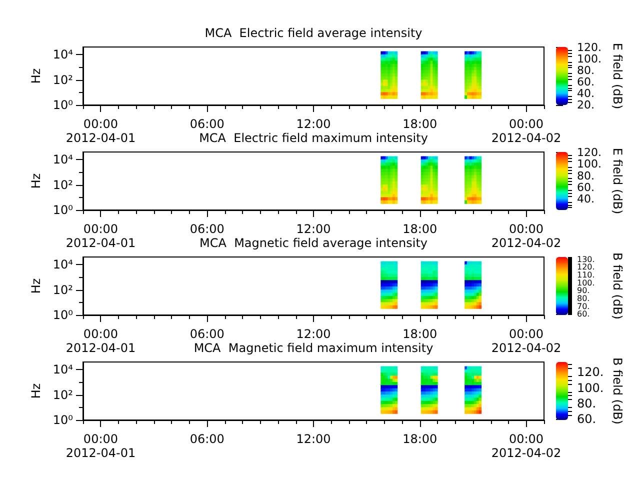 The width and height of the screenshot is (640, 480). I want to click on color-bar-label: 20., so click(585, 105).